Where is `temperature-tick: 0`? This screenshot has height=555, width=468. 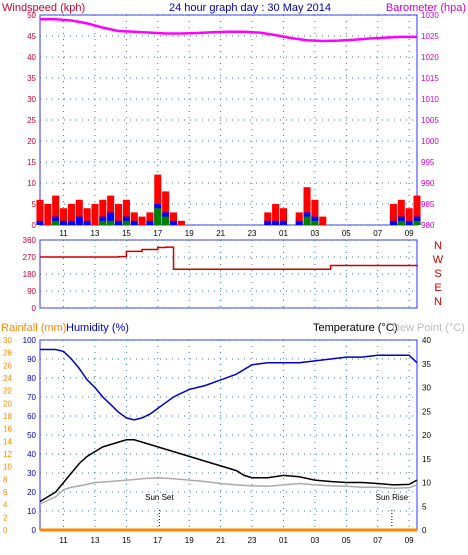
temperature-tick: 0 is located at coordinates (424, 530).